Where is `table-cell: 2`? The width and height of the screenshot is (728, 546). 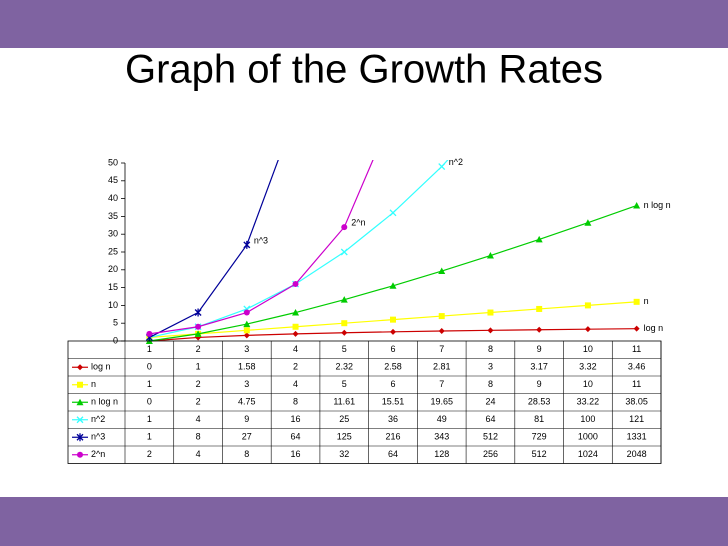
table-cell: 2 is located at coordinates (149, 454).